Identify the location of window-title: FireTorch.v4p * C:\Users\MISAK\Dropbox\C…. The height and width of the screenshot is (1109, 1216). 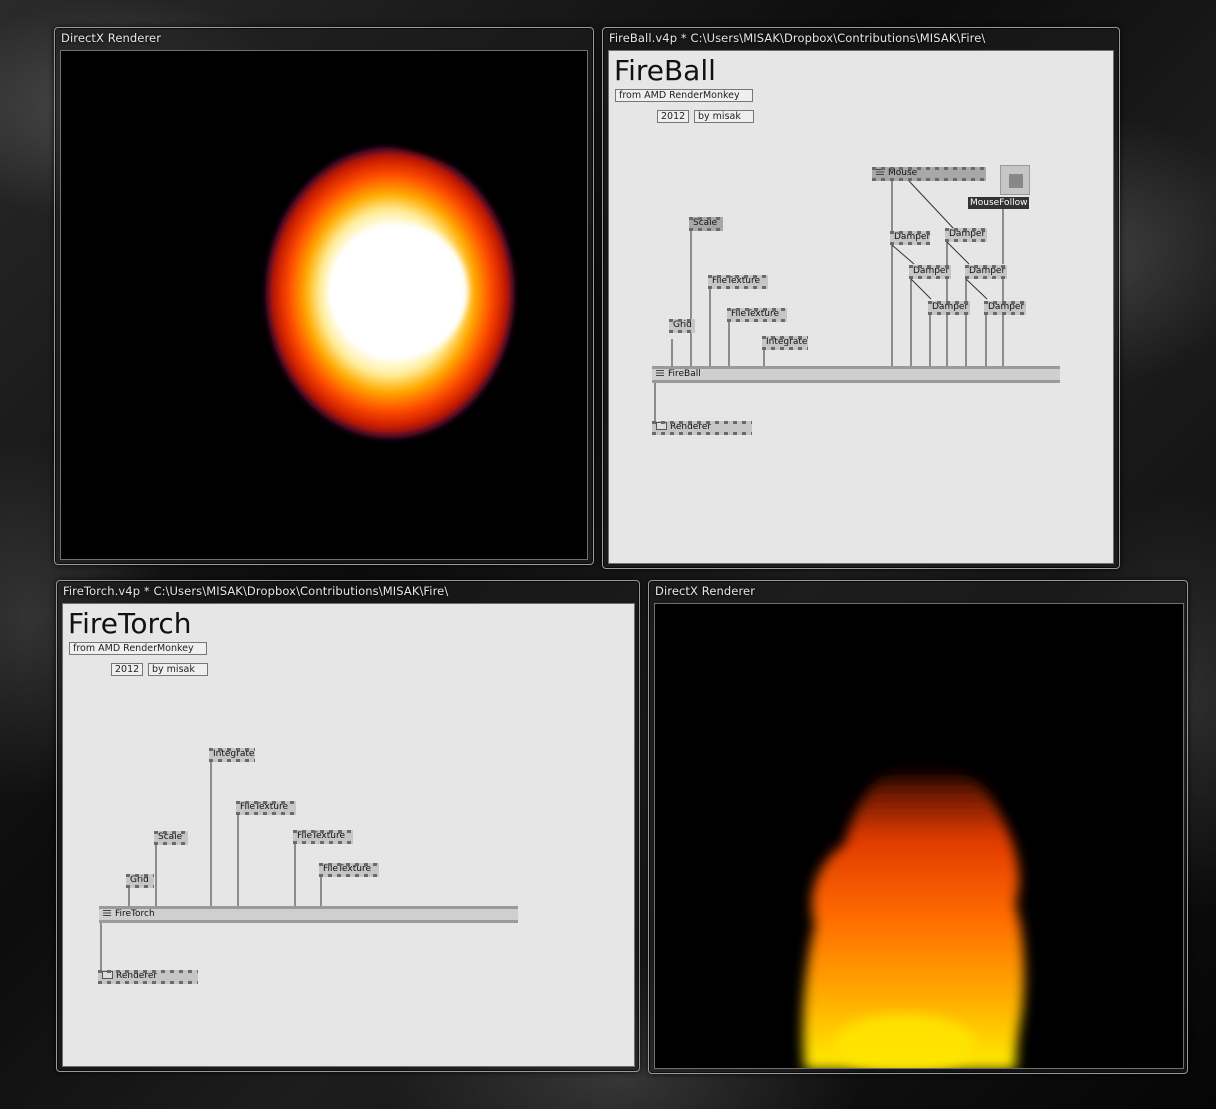
(256, 591).